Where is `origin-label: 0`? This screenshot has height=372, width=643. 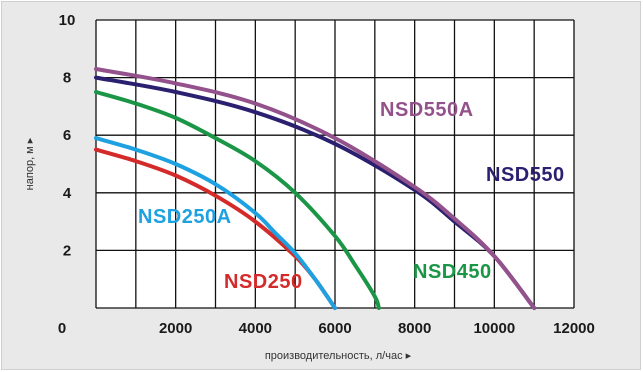
origin-label: 0 is located at coordinates (62, 328).